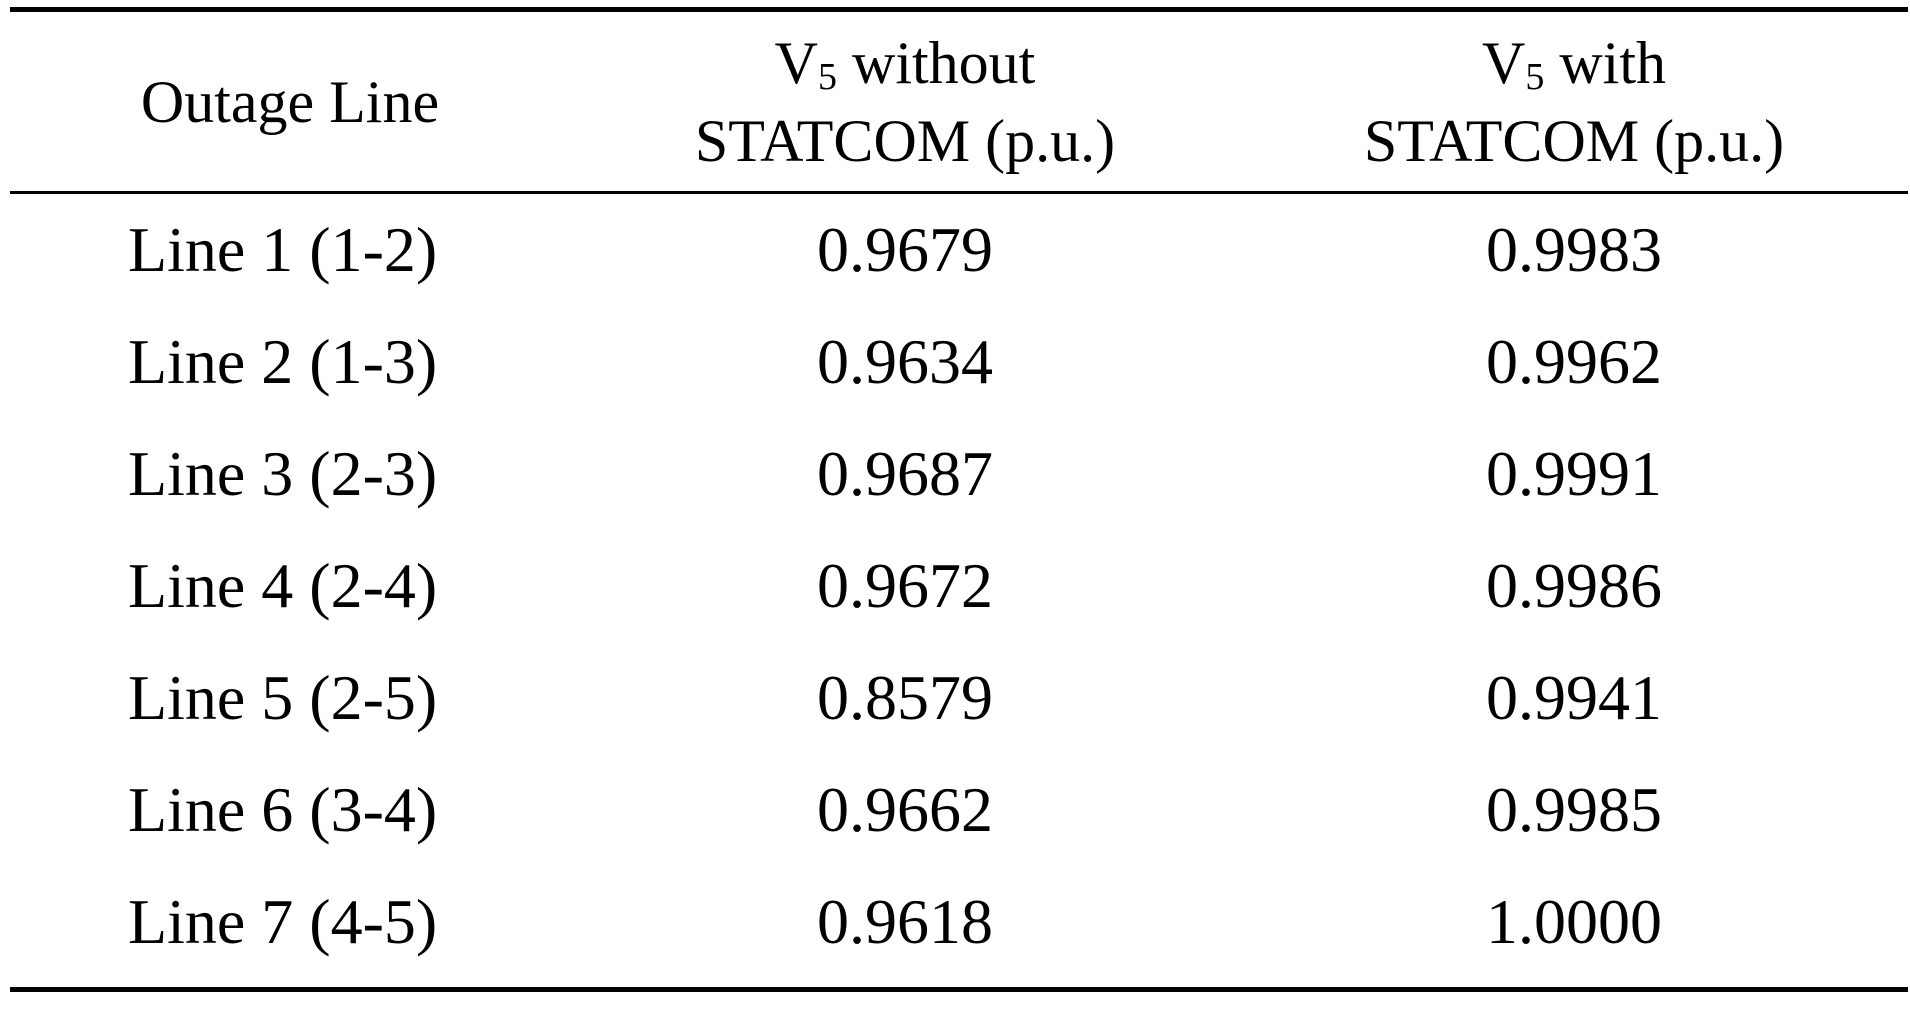  What do you see at coordinates (959, 989) in the screenshot?
I see `table-bottom-rule` at bounding box center [959, 989].